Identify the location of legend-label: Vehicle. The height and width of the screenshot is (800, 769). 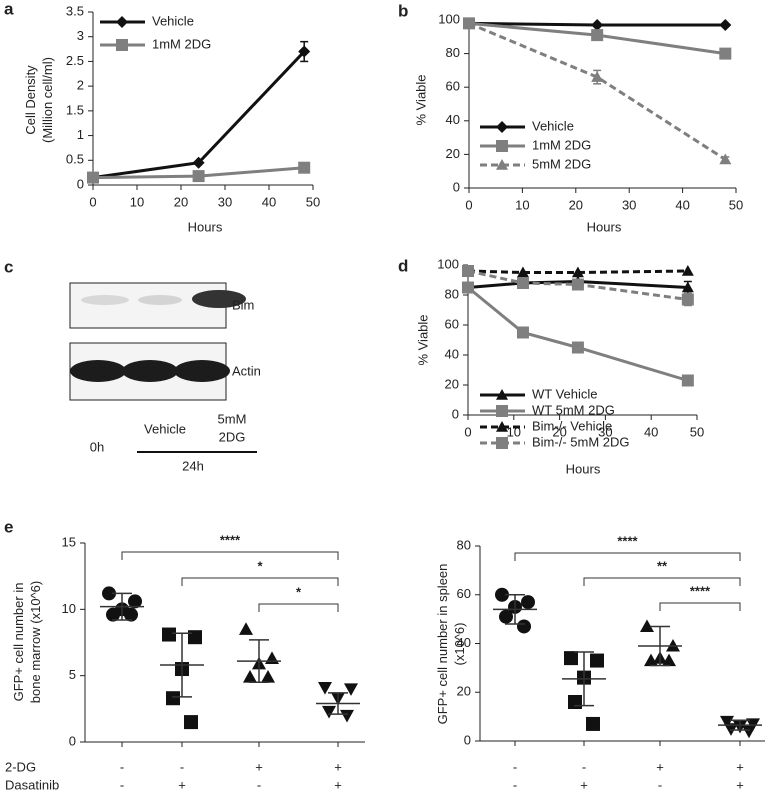
(173, 20).